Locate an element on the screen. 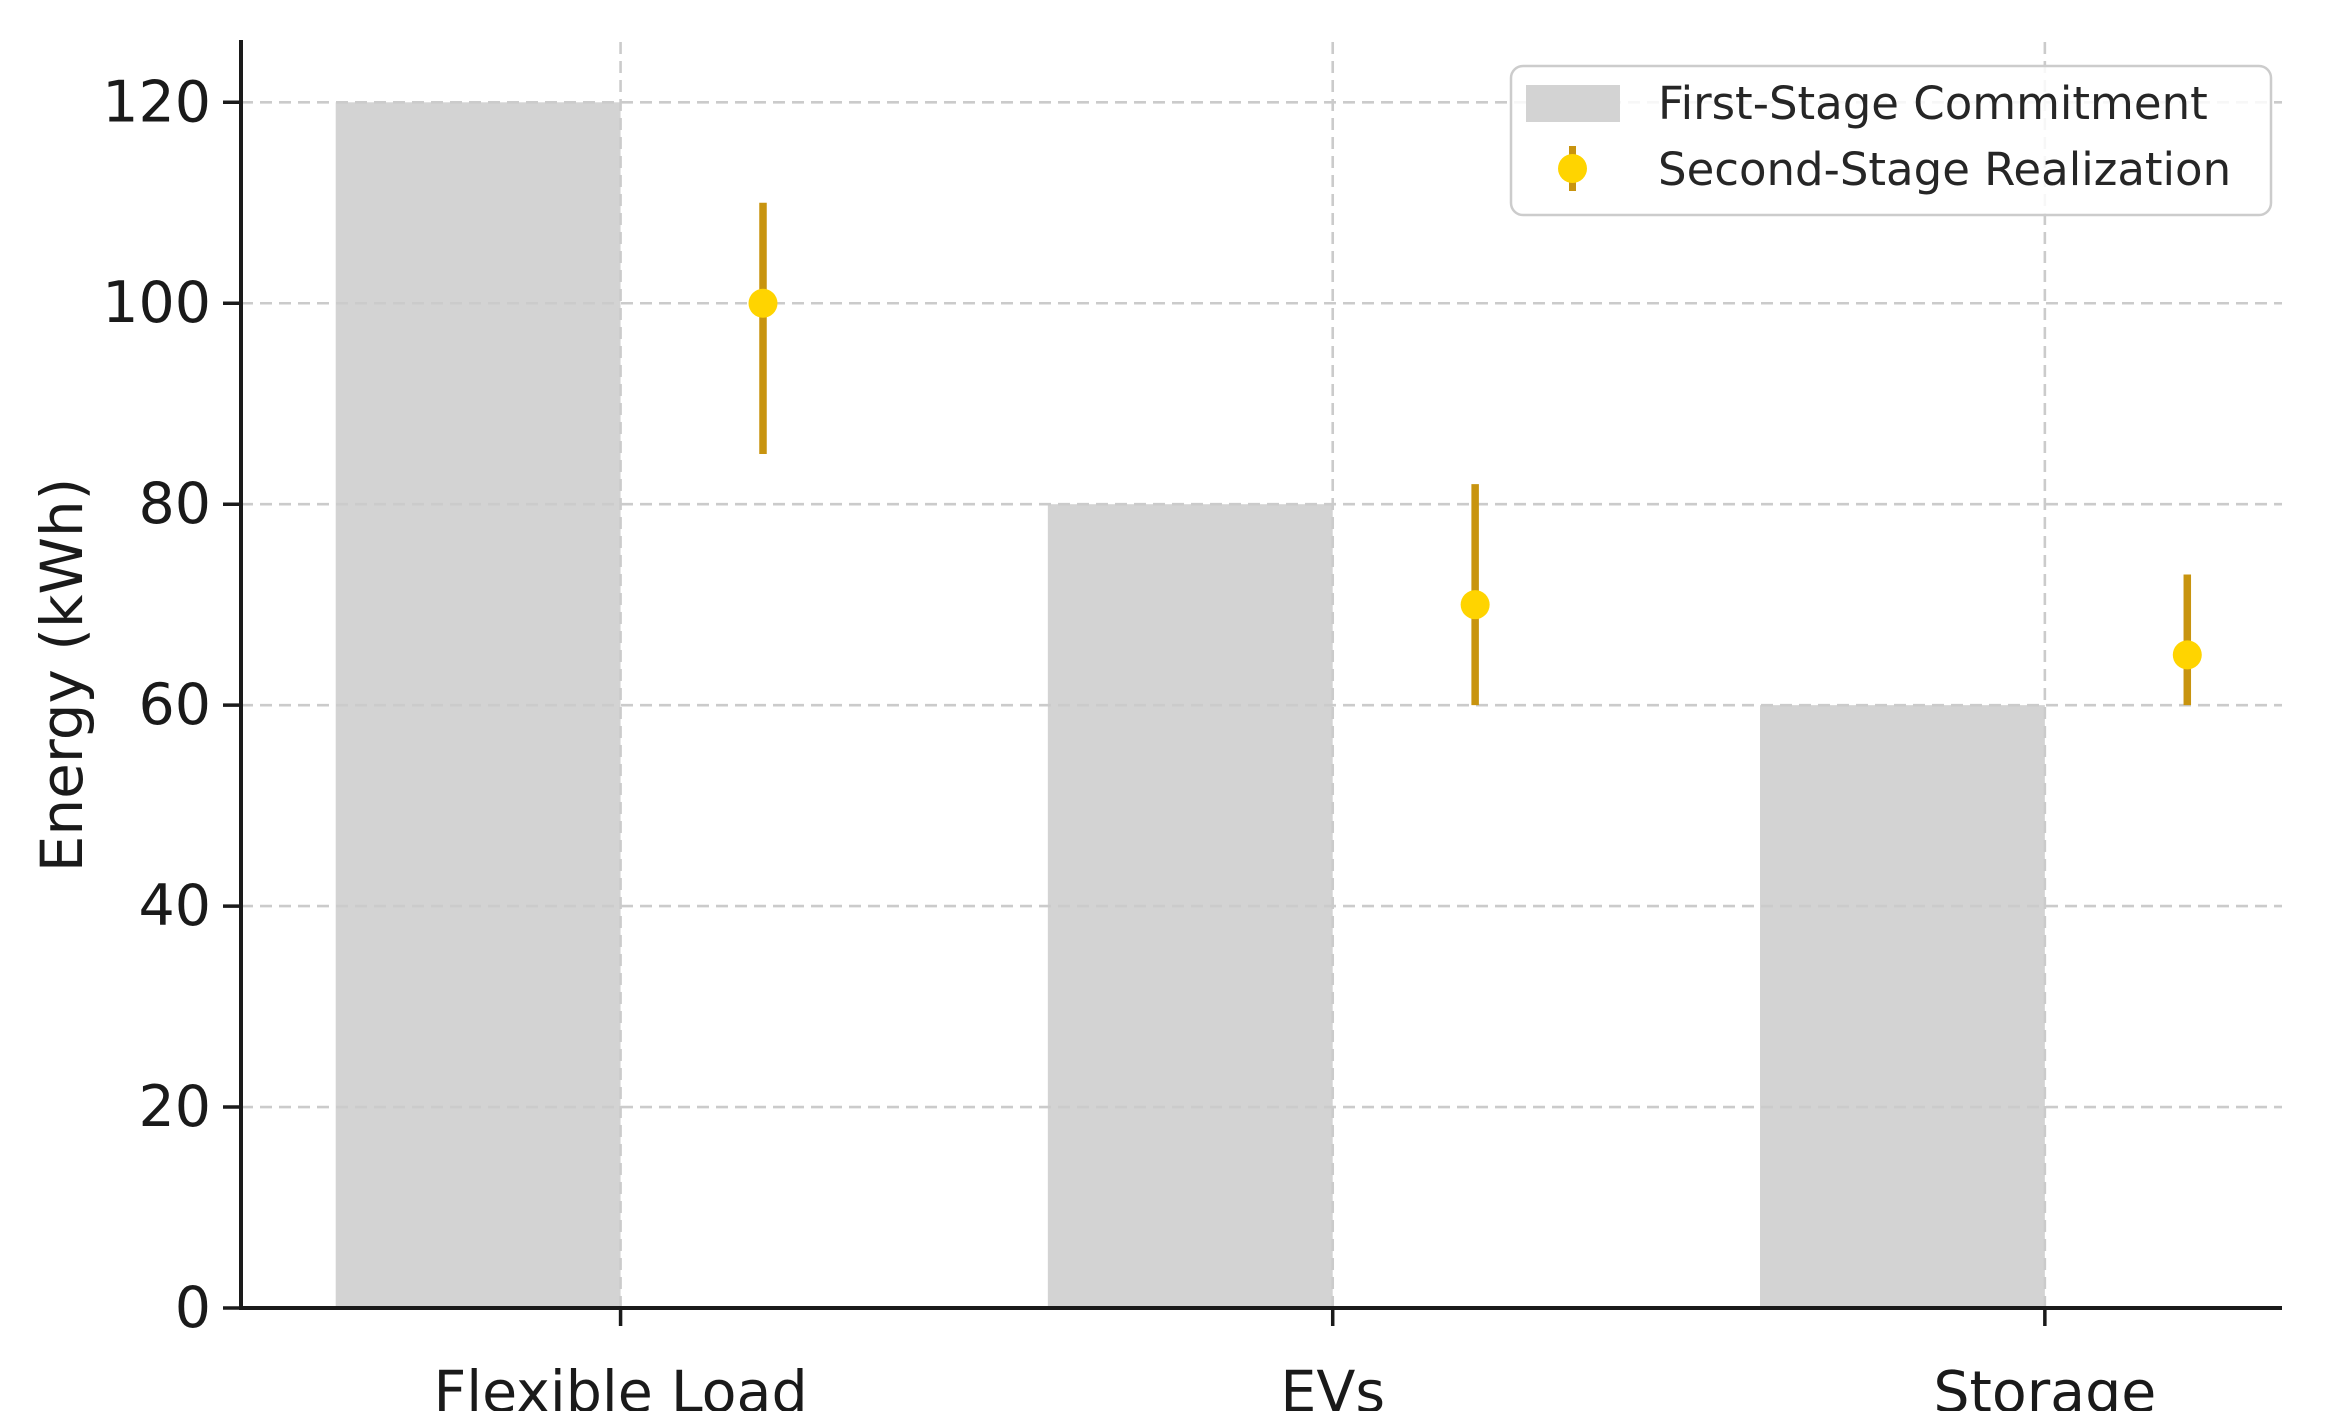  legend-box is located at coordinates (1891, 140).